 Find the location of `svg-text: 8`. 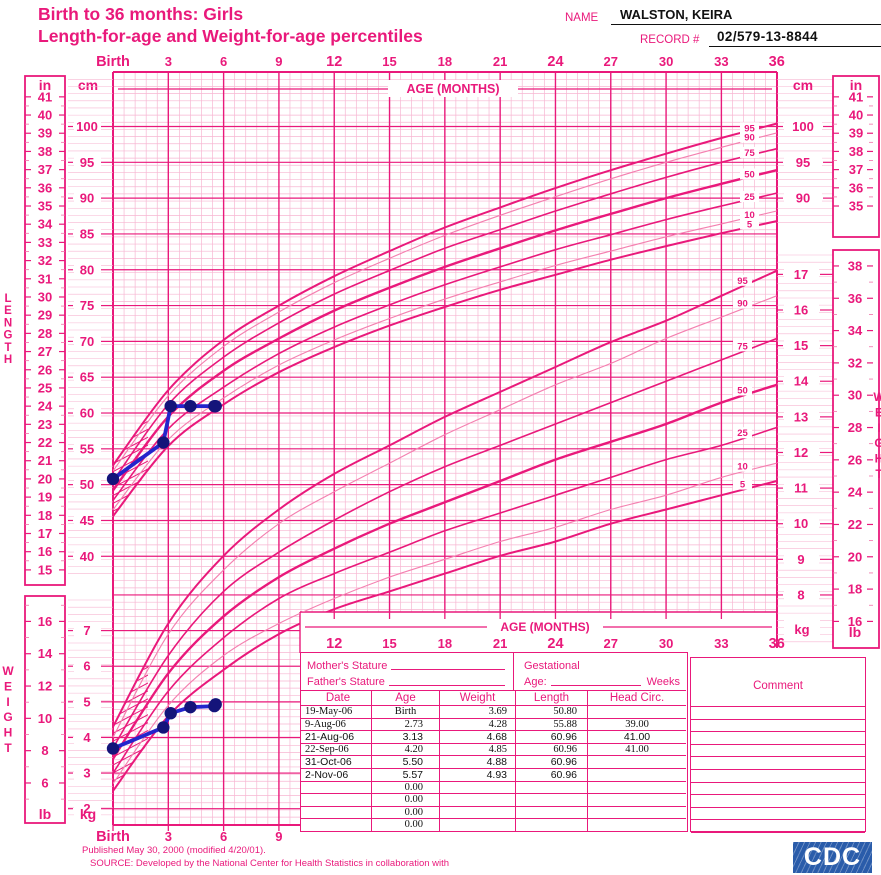

svg-text: 8 is located at coordinates (44, 750).